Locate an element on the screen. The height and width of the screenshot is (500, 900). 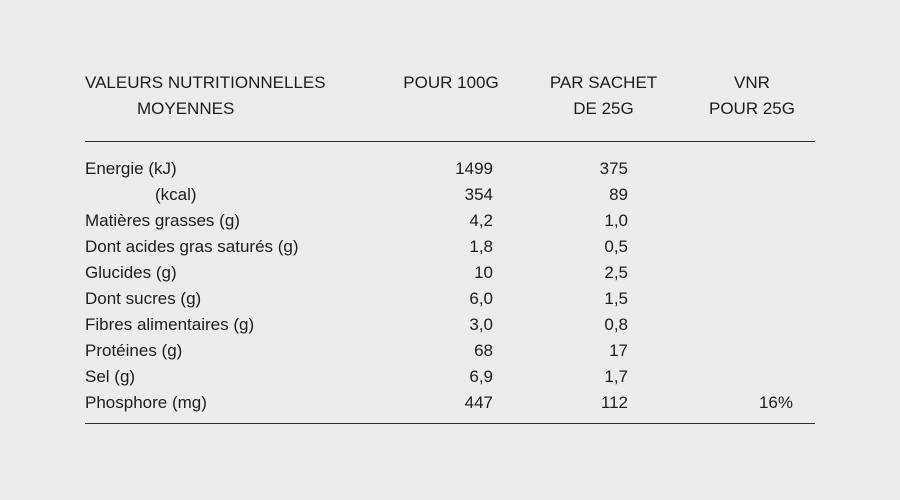
table-row-matieres-grasses: Matières grasses (g) 4,2 1,0 is located at coordinates (450, 221).